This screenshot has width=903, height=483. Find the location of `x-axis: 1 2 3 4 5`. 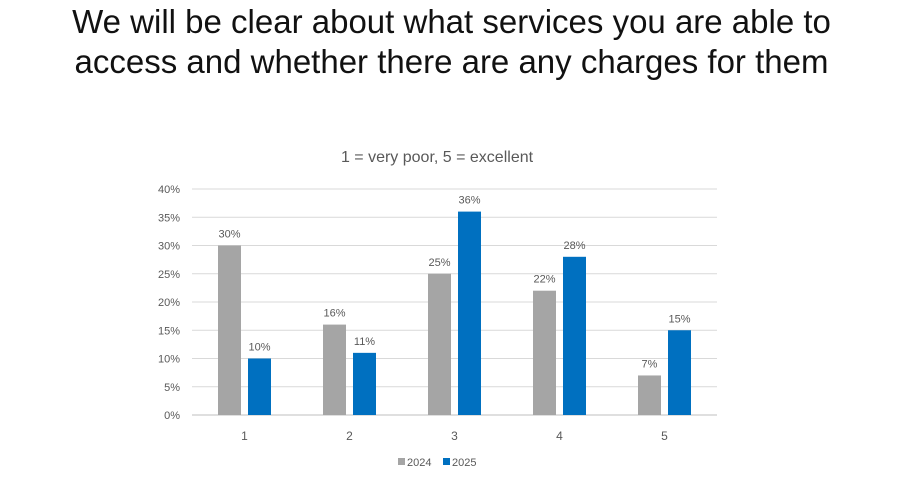

x-axis: 1 2 3 4 5 is located at coordinates (454, 436).